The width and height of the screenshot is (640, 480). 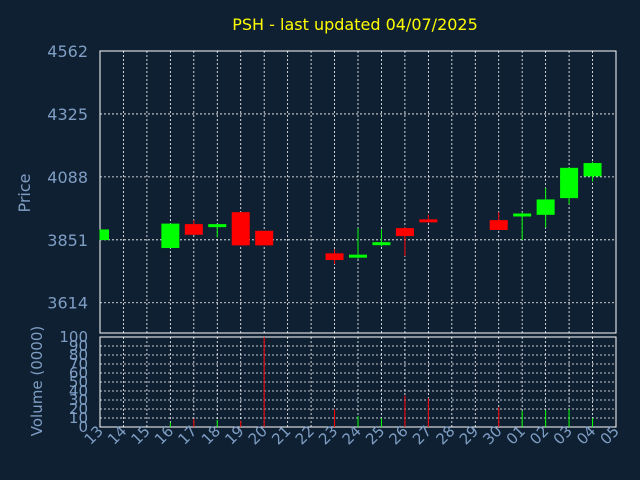 What do you see at coordinates (37, 381) in the screenshot?
I see `volume-axis-label: Volume (0000)` at bounding box center [37, 381].